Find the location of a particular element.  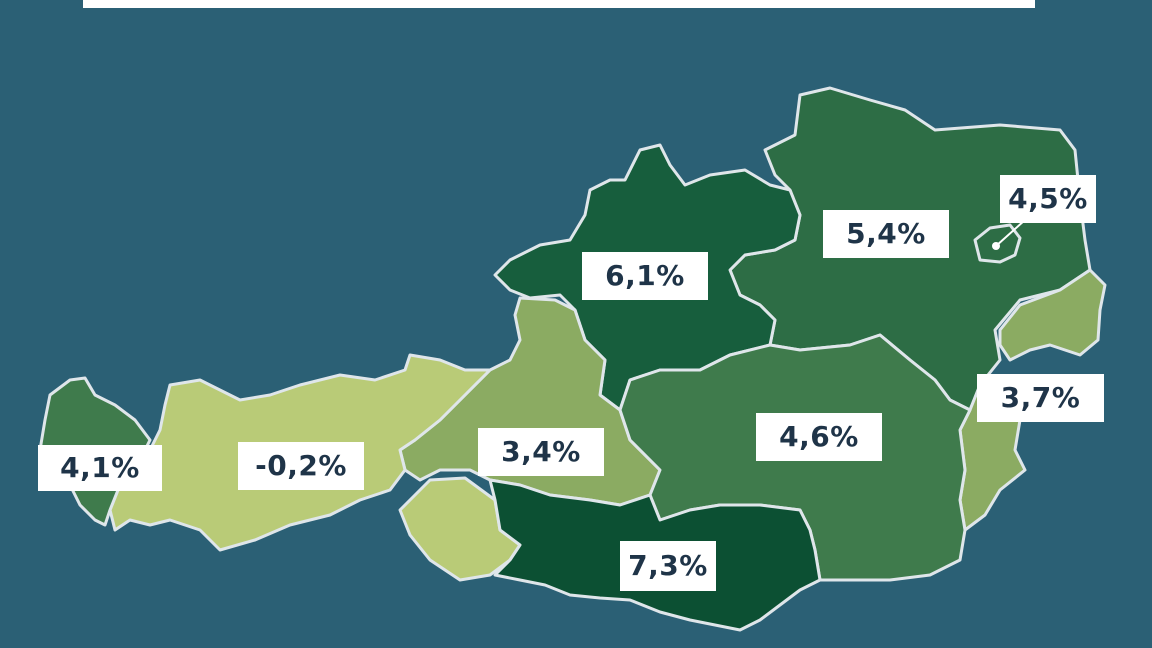

label-niederoesterreich: 5,4% is located at coordinates (886, 234).